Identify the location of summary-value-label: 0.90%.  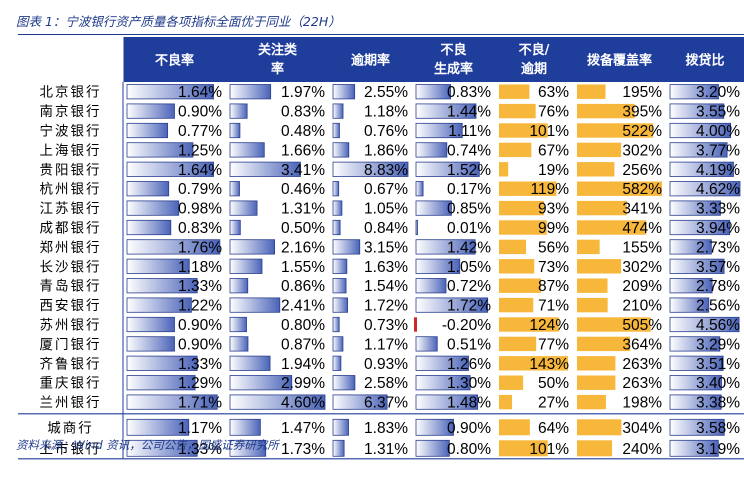
(469, 428).